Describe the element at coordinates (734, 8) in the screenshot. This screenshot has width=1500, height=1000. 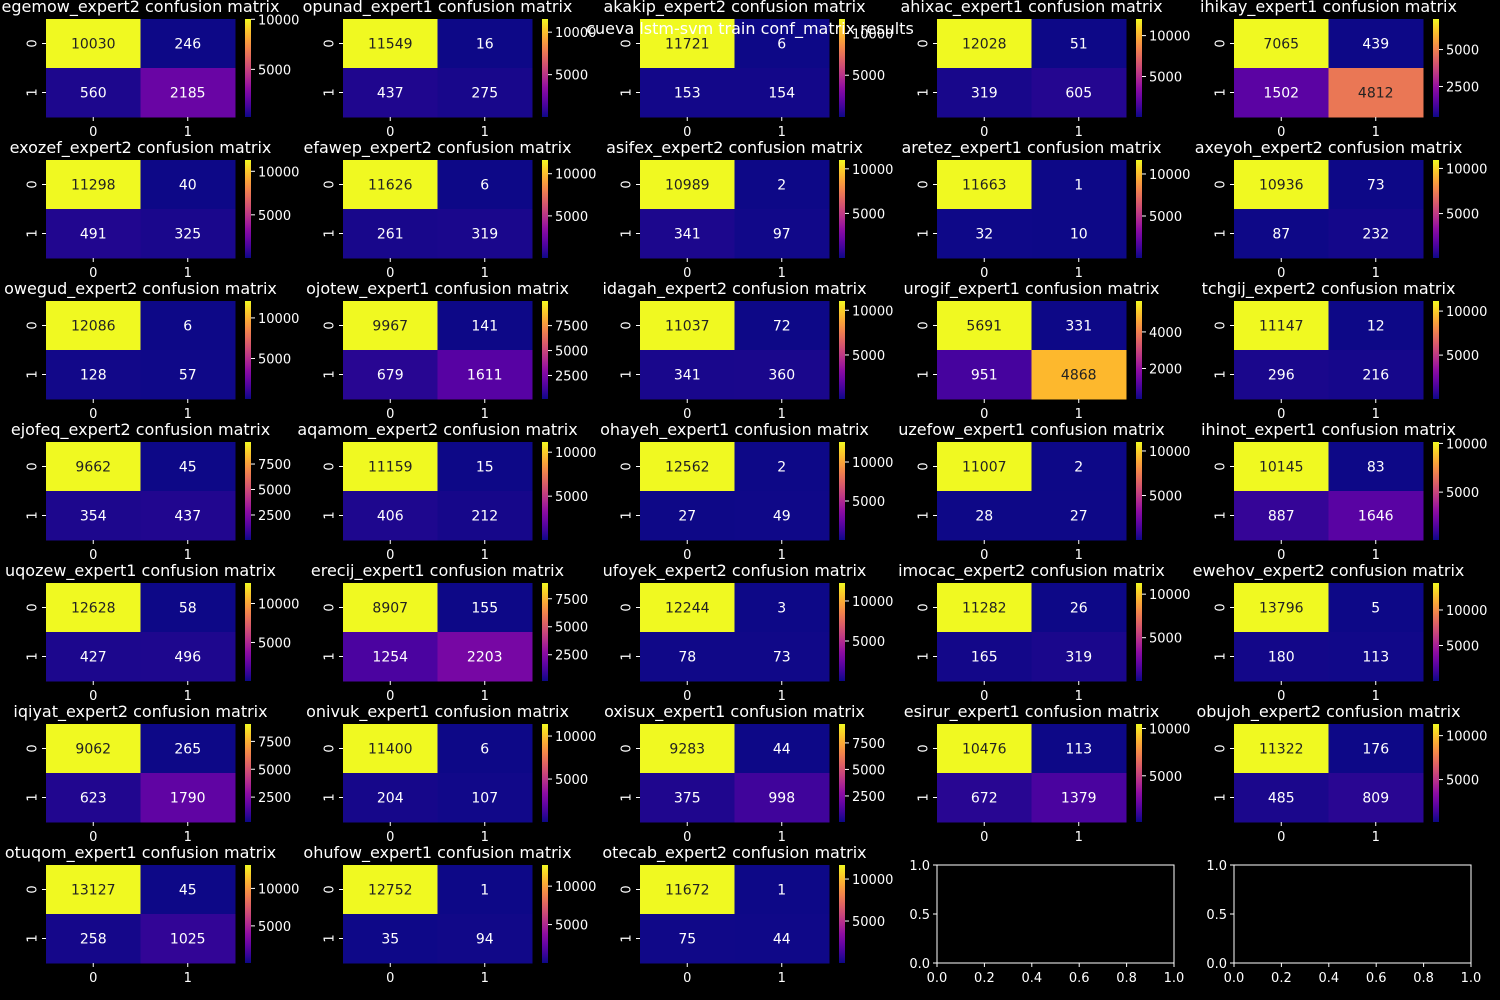
I see `panel-title: akakip_expert2 confusion matrix` at that location.